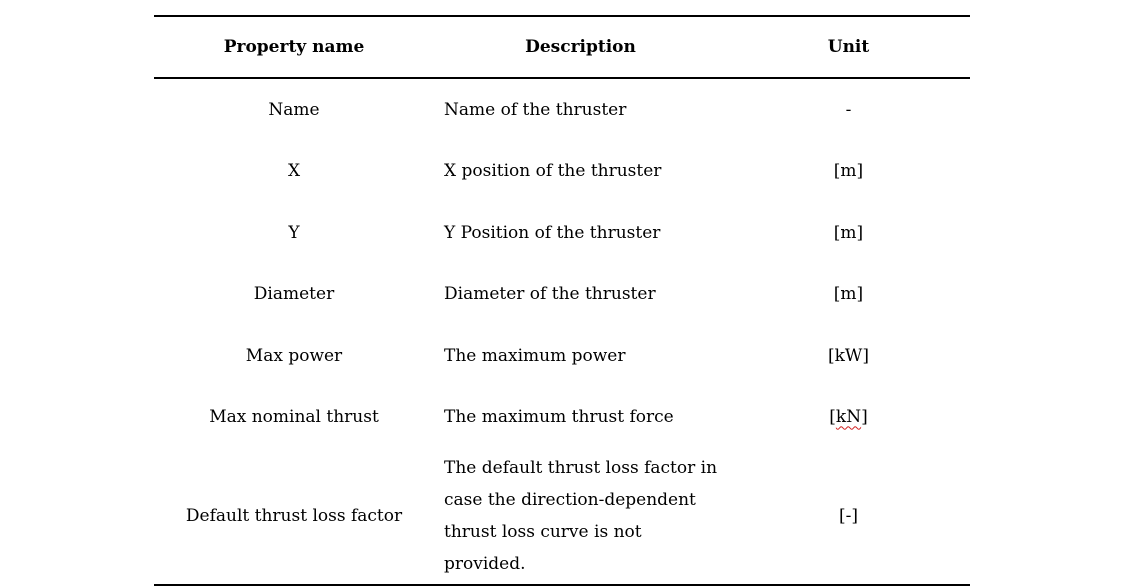 This screenshot has width=1125, height=586. Describe the element at coordinates (848, 355) in the screenshot. I see `row-unit: [kW]` at that location.